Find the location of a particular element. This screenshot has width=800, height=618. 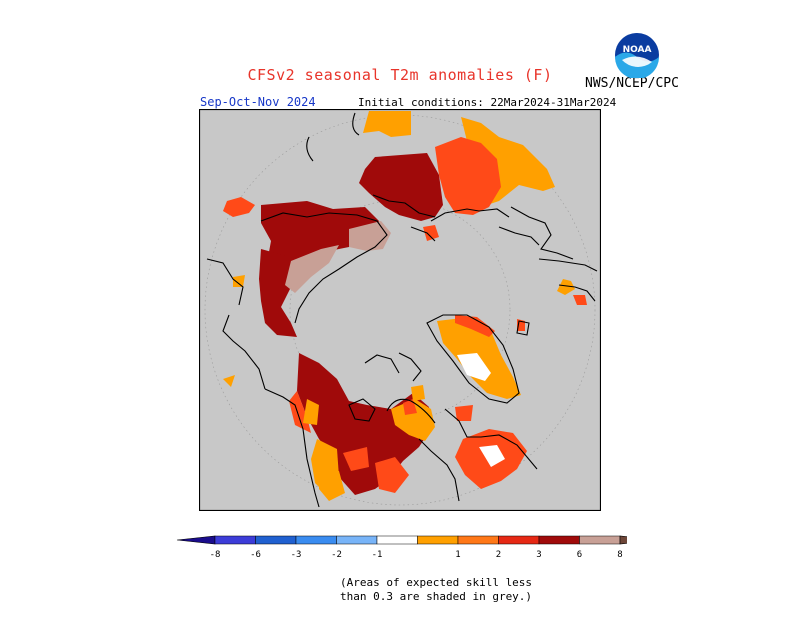

colorbar-tick-label: 1 is located at coordinates (457, 555).